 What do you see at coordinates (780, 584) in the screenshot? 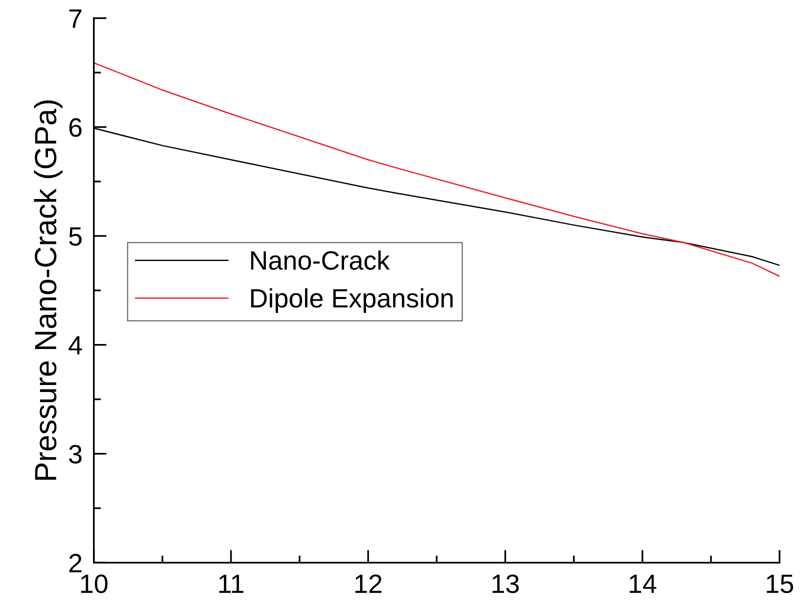
I see `x-tick-label: 15` at bounding box center [780, 584].